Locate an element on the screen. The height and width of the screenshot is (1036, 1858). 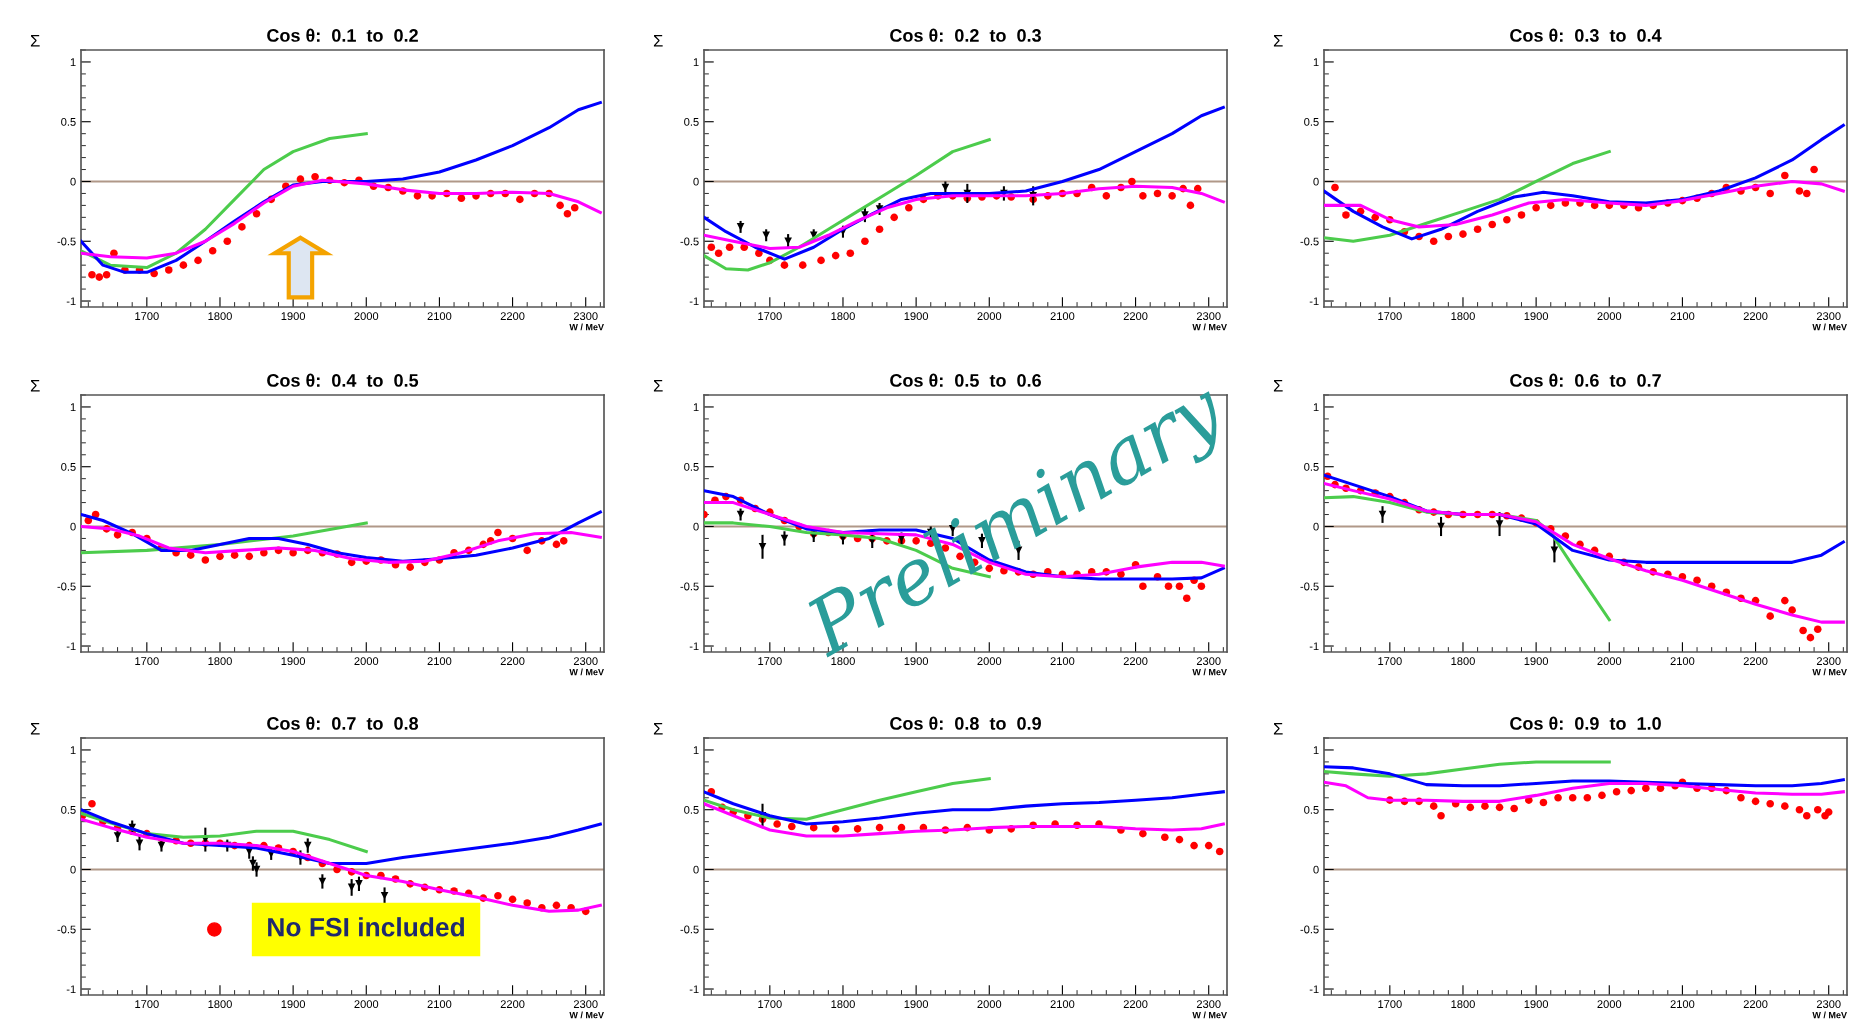
chart-title: Cos θ: 0.5 to 0.6 is located at coordinates (965, 380).